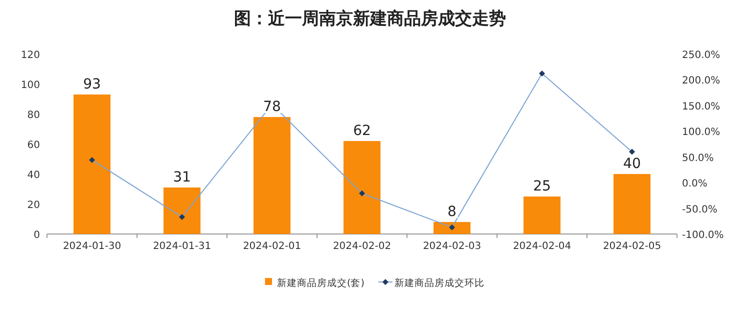 This screenshot has height=312, width=740. I want to click on y-tick-label: 40, so click(33, 175).